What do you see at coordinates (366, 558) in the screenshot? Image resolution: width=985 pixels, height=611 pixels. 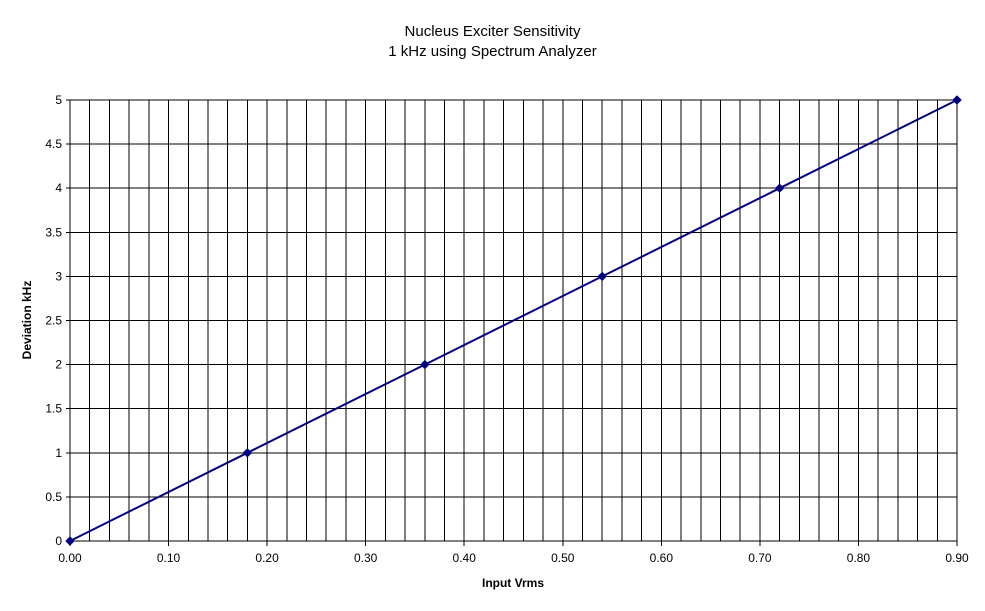 I see `x-tick-label: 0.30` at bounding box center [366, 558].